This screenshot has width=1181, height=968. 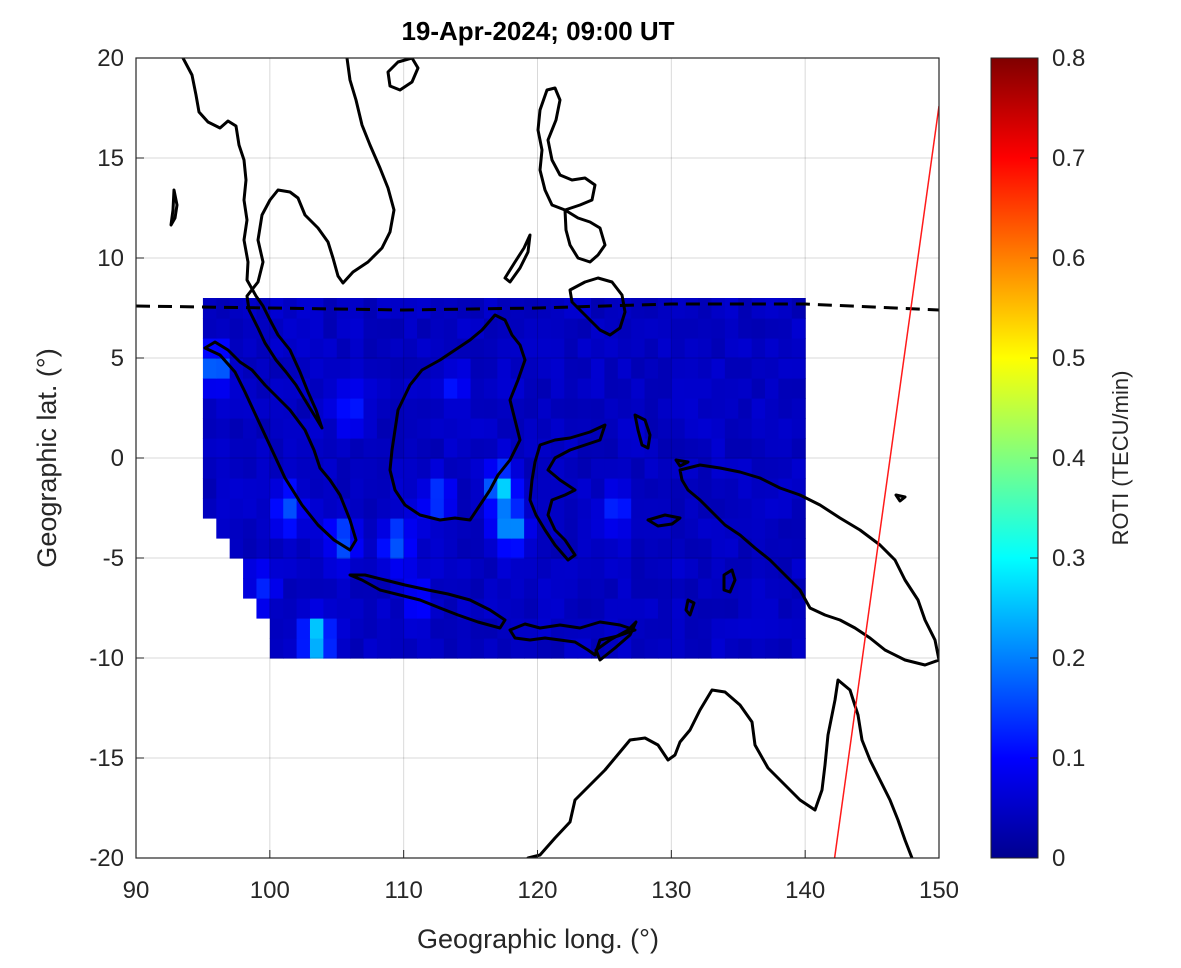 I want to click on y-tick-label: 15, so click(x=110, y=158).